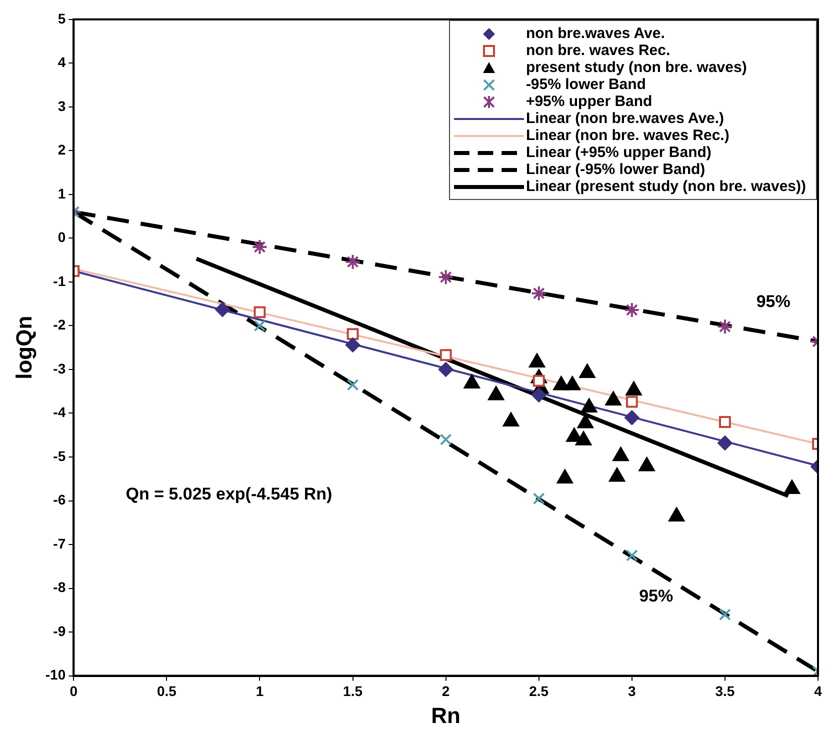  What do you see at coordinates (62, 150) in the screenshot?
I see `y-tick-label: 2` at bounding box center [62, 150].